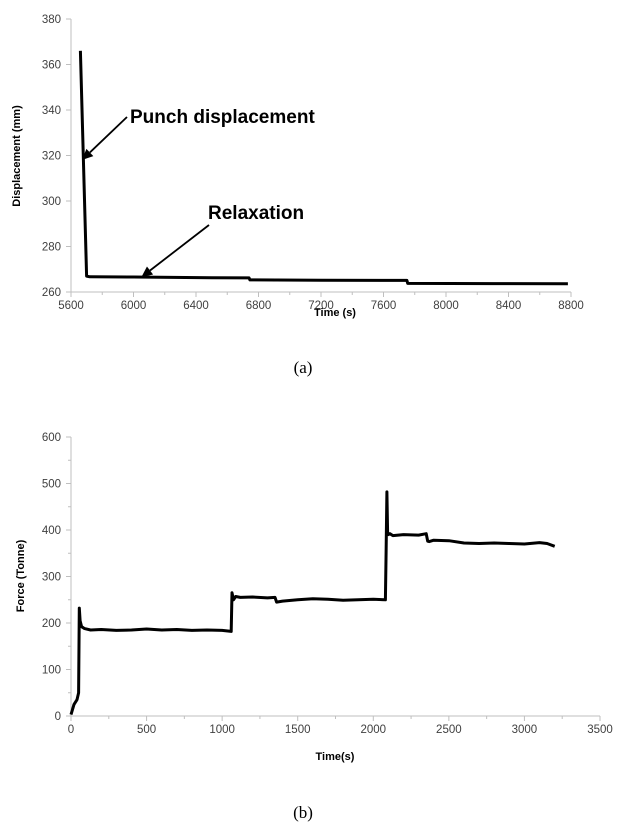 The height and width of the screenshot is (825, 617). I want to click on chart-a-y-tick-label: 340, so click(51, 111).